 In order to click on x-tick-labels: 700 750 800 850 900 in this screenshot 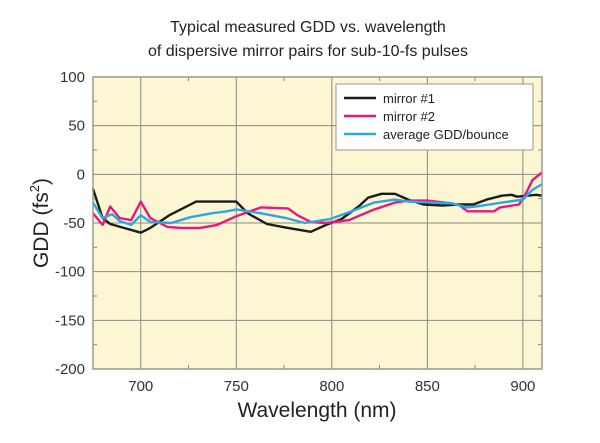, I will do `click(331, 386)`.